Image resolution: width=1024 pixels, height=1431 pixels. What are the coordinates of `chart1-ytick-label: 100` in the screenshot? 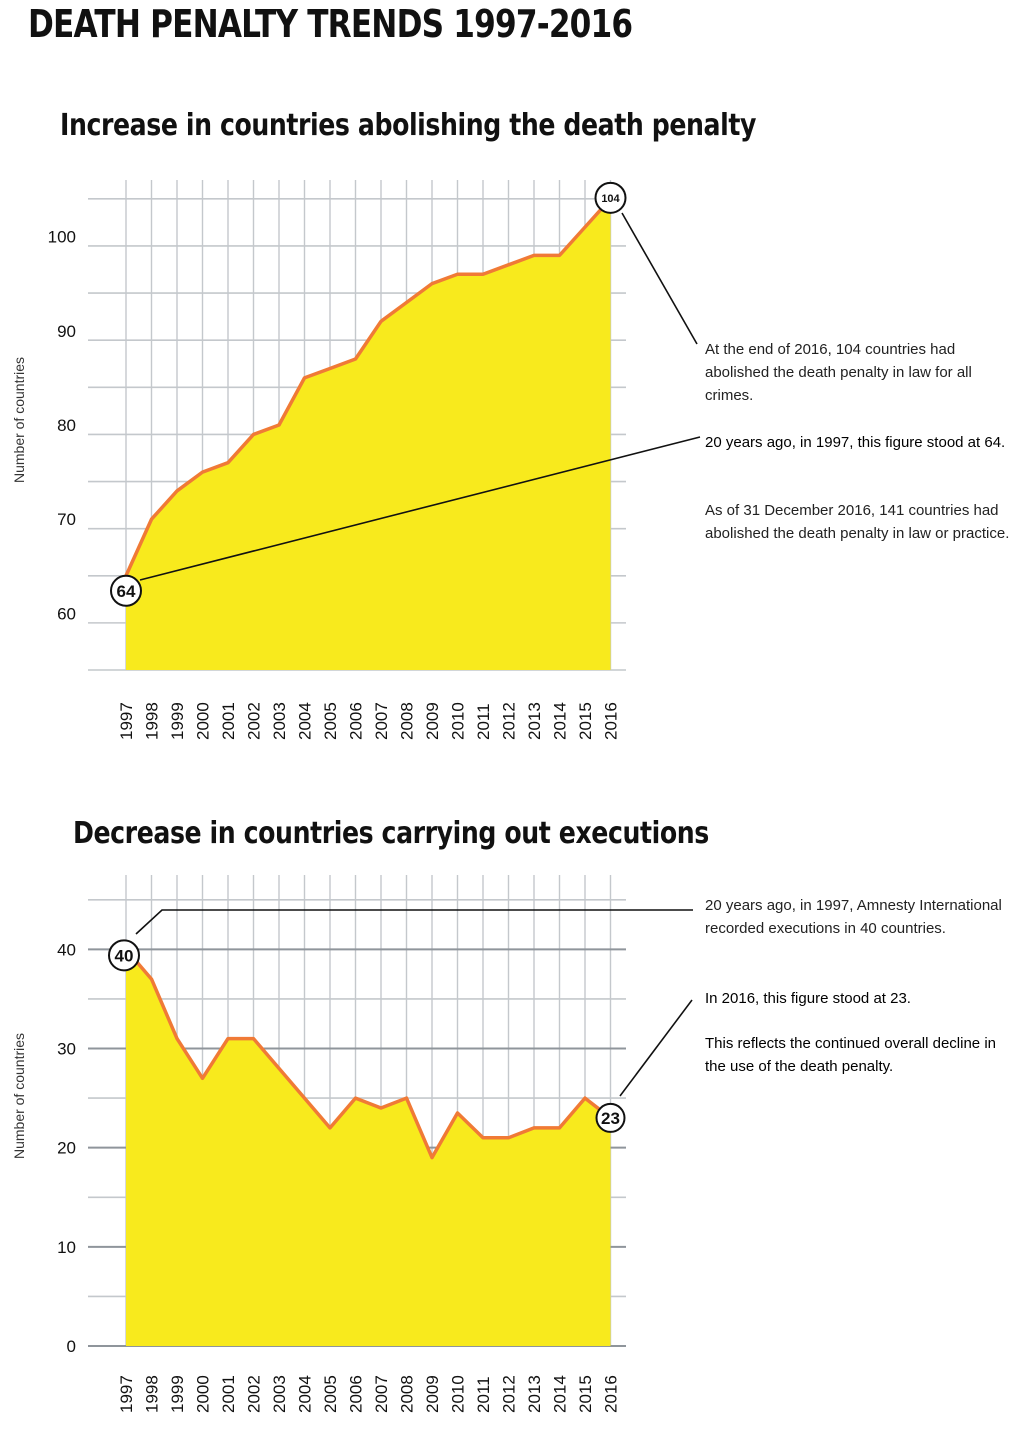 It's located at (62, 237).